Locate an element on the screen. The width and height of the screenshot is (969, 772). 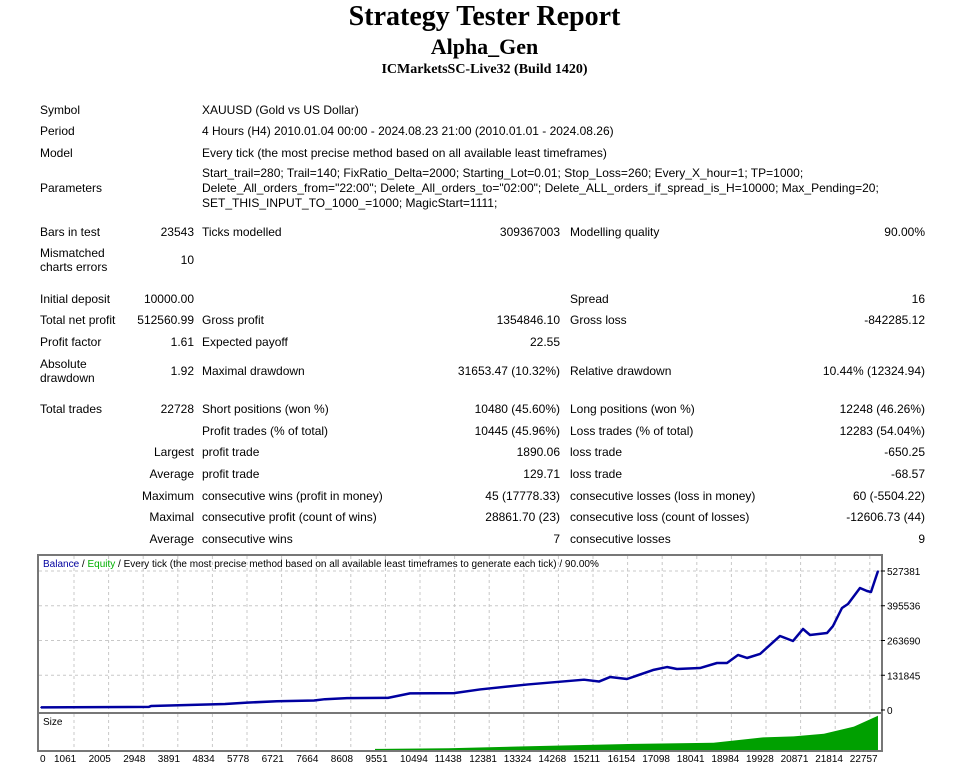
value: 22728 is located at coordinates (177, 409).